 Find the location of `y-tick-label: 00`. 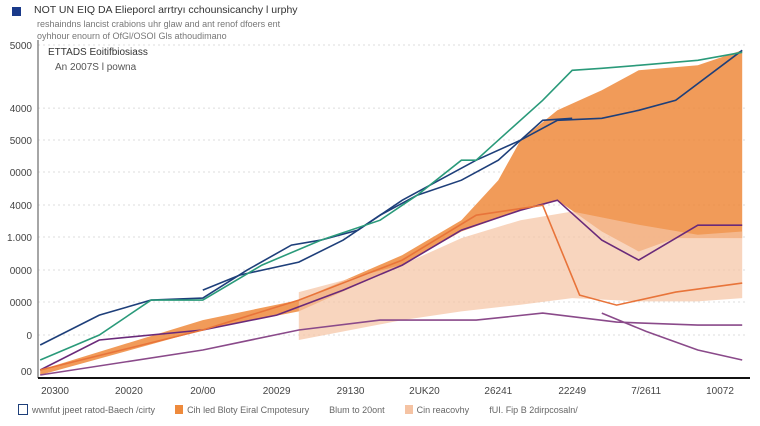

y-tick-label: 00 is located at coordinates (27, 372).